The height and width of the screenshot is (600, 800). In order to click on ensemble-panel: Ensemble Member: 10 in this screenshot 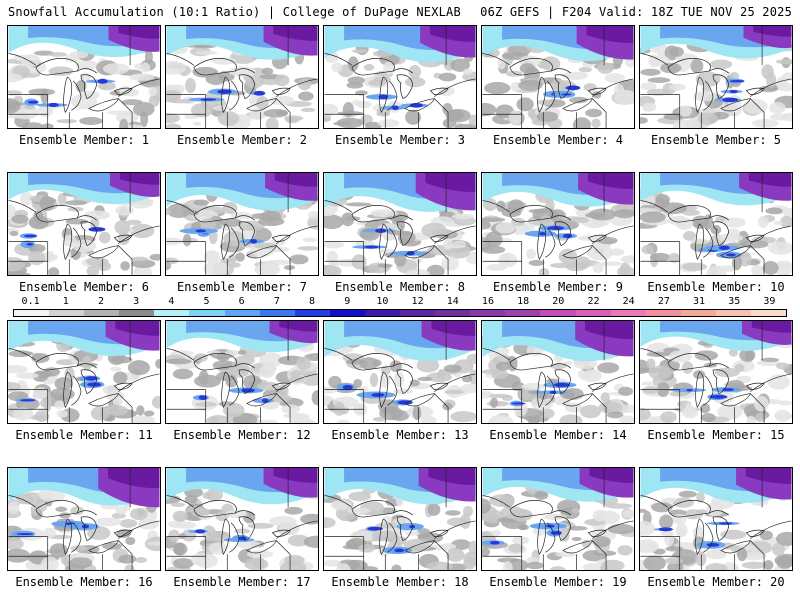, I will do `click(716, 233)`.